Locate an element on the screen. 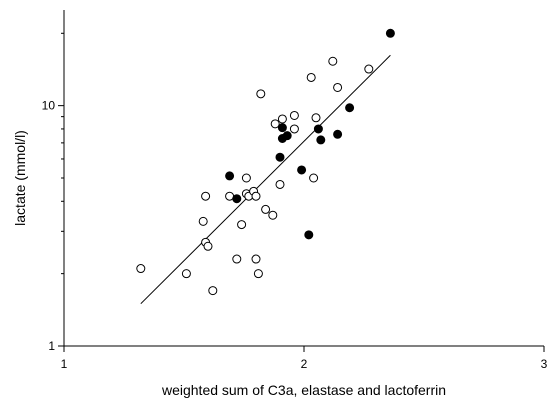 The width and height of the screenshot is (547, 404). y-axis-title: lactate (mmol/l) is located at coordinates (20, 178).